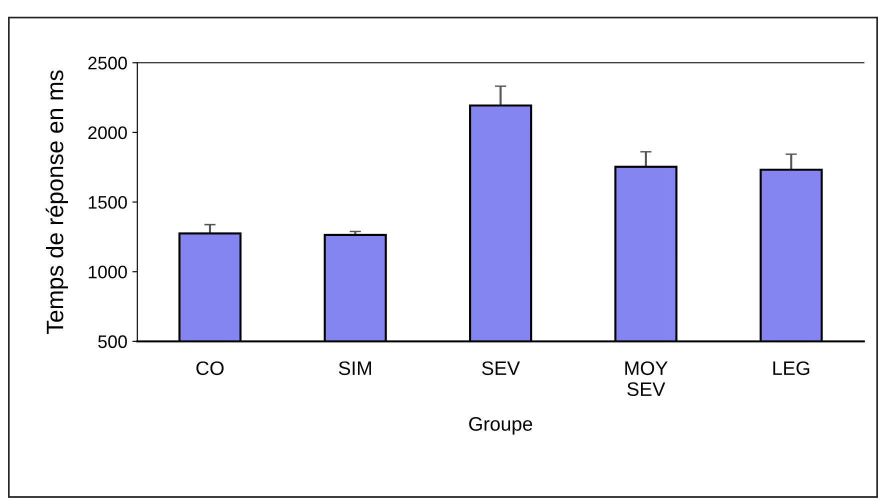 Image resolution: width=886 pixels, height=502 pixels. Describe the element at coordinates (354, 368) in the screenshot. I see `x-tick-label: SIM` at that location.